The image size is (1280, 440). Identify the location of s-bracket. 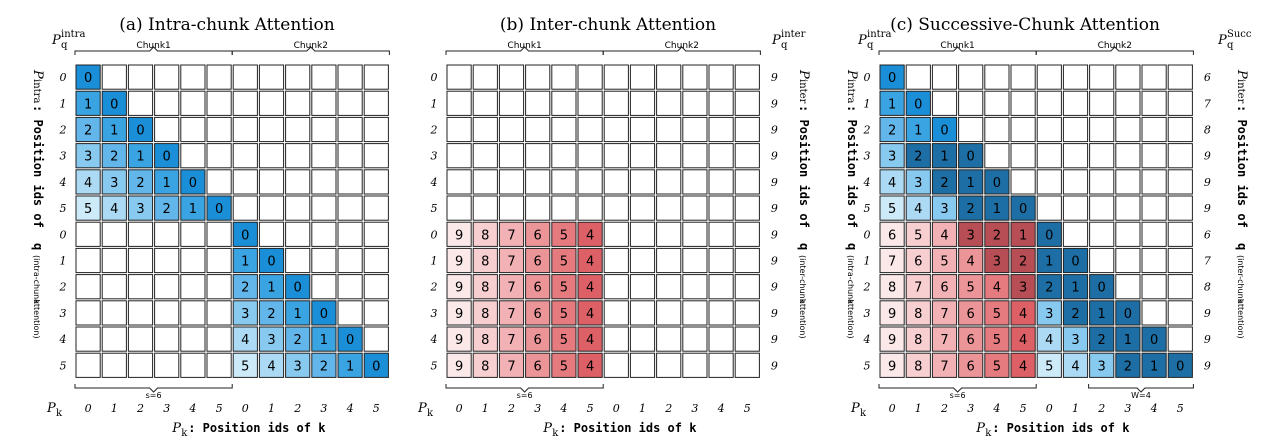
(957, 388).